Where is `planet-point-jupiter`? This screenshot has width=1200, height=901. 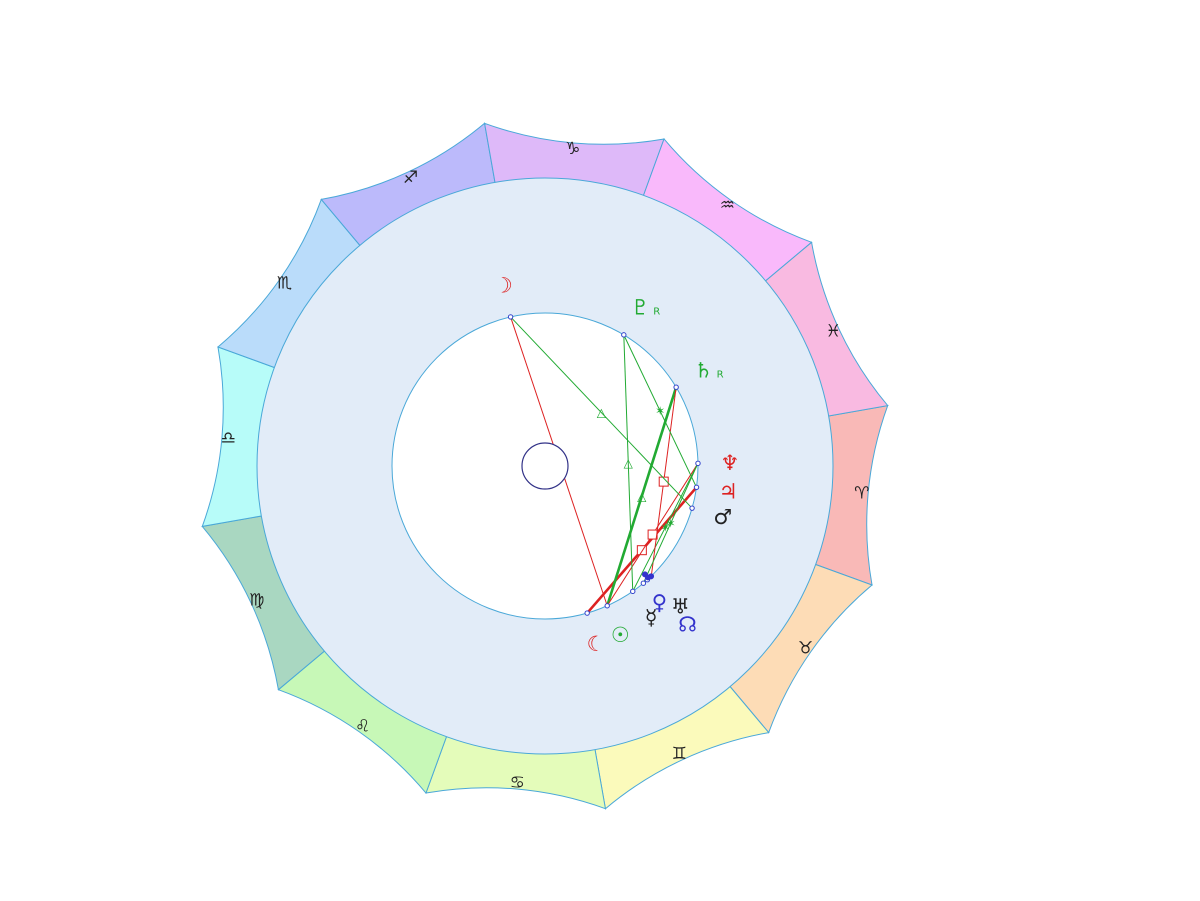 planet-point-jupiter is located at coordinates (696, 487).